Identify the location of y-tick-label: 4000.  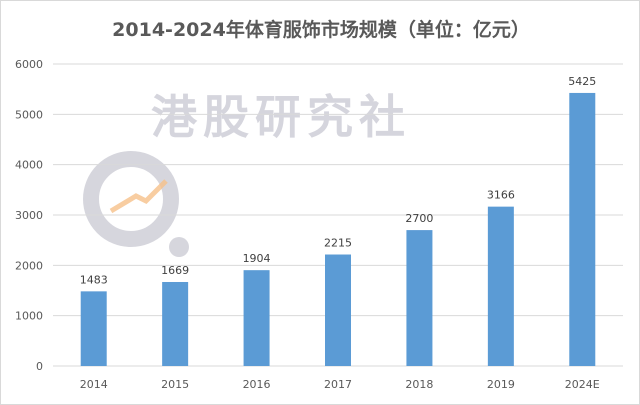
(29, 165).